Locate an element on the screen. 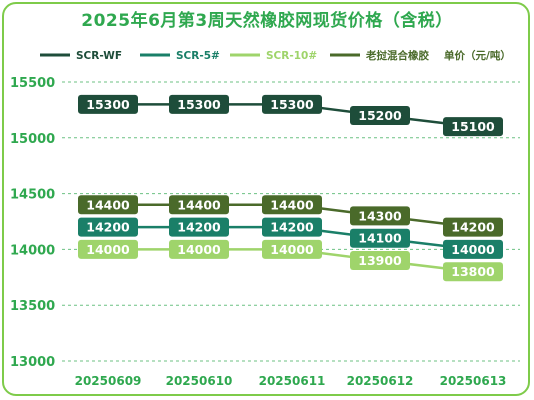 The width and height of the screenshot is (534, 400). y-tick-label: 14500 is located at coordinates (32, 195).